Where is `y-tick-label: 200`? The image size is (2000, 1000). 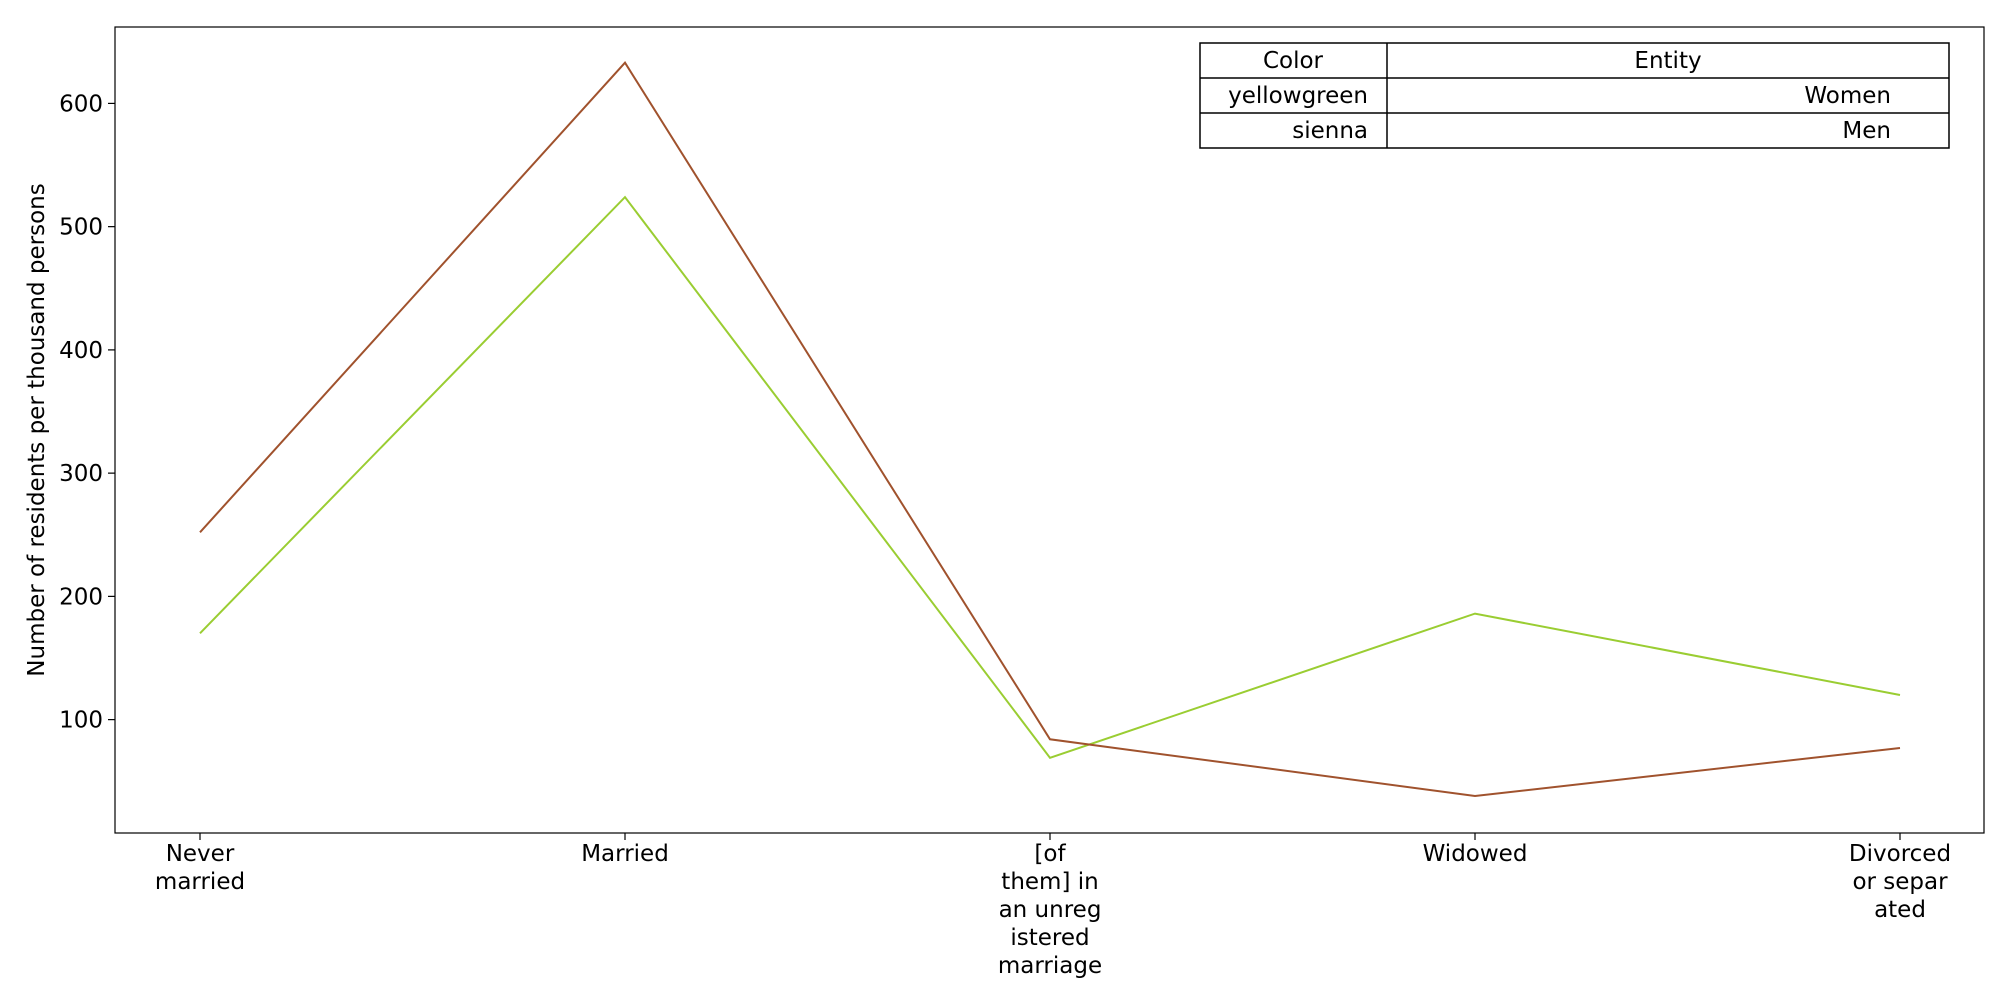
y-tick-label: 200 is located at coordinates (81, 597).